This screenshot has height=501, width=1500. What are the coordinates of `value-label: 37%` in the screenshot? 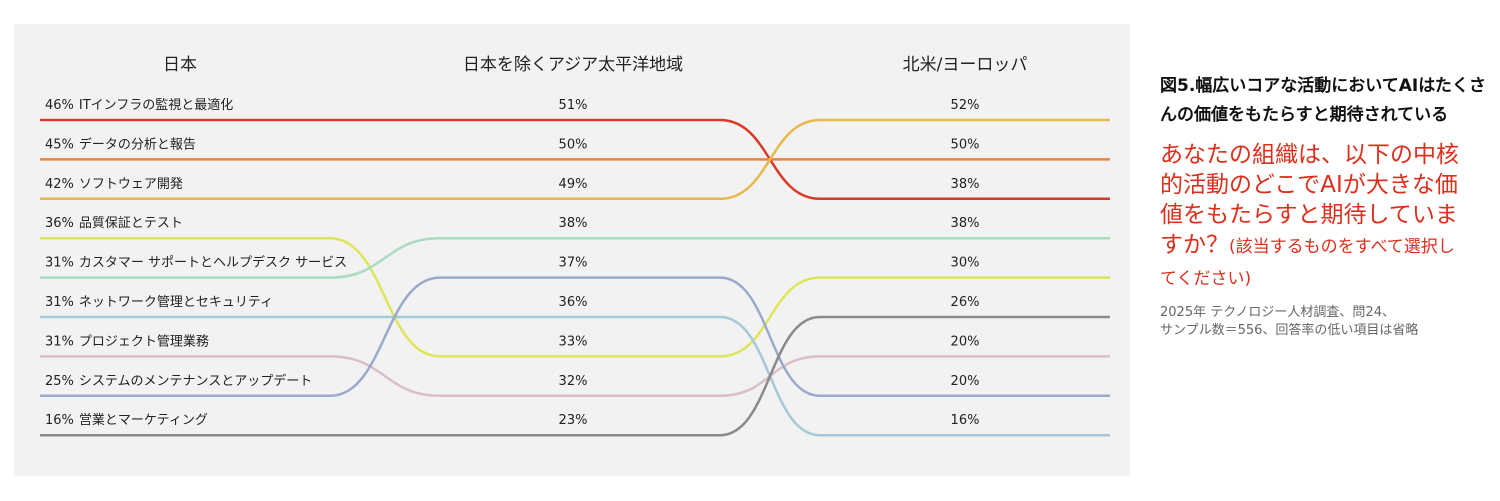 It's located at (573, 263).